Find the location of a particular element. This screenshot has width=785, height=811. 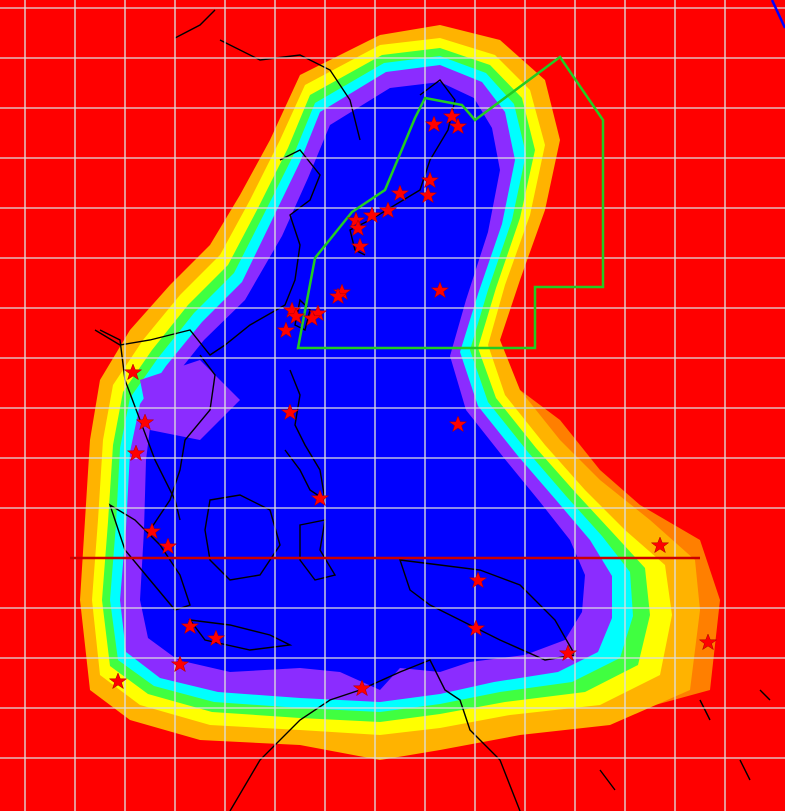

coastline-java is located at coordinates (240, 635).